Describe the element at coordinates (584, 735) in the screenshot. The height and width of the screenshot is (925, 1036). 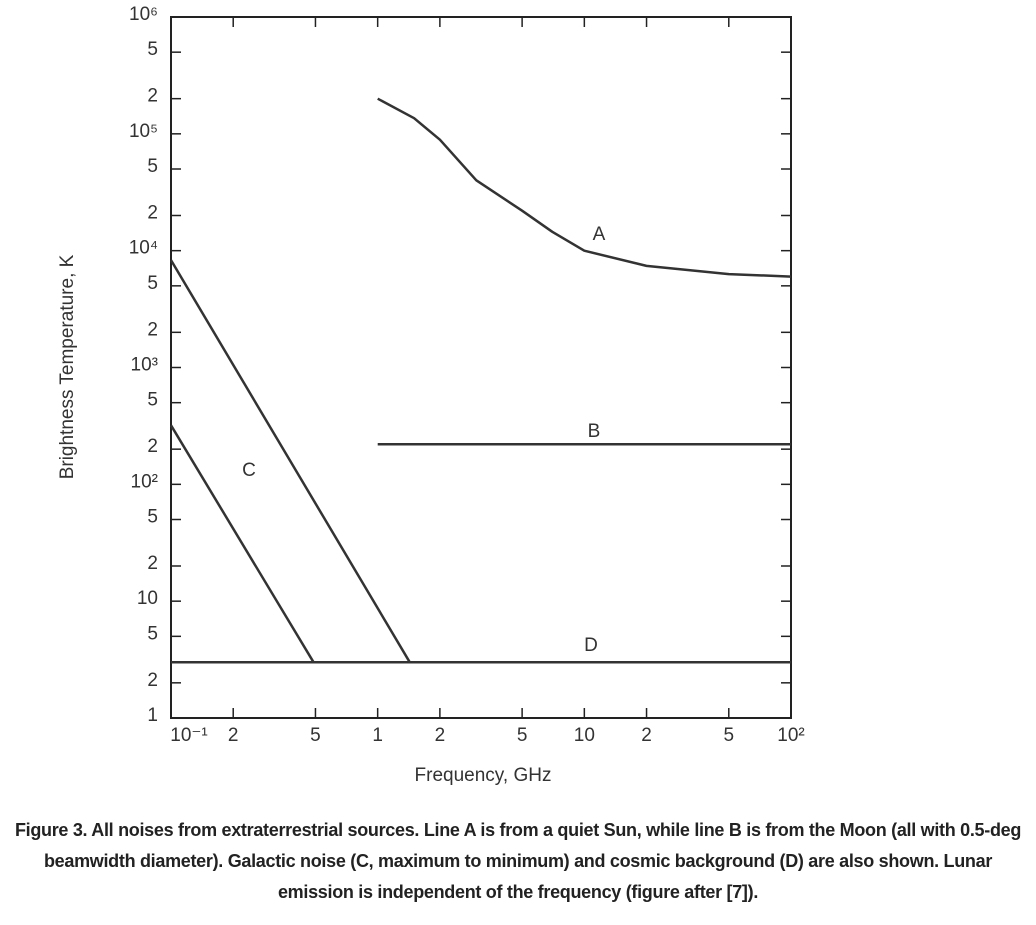
I see `x-tick-label: 10` at that location.